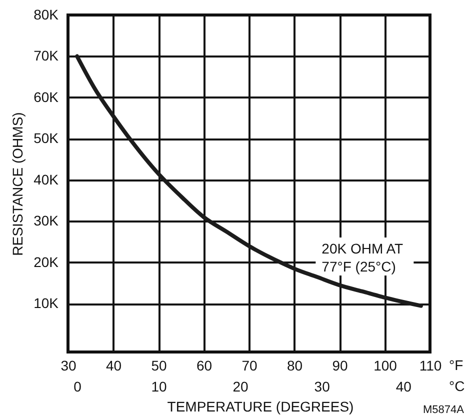 The width and height of the screenshot is (466, 417). Describe the element at coordinates (159, 366) in the screenshot. I see `x-tick-label: 50` at that location.